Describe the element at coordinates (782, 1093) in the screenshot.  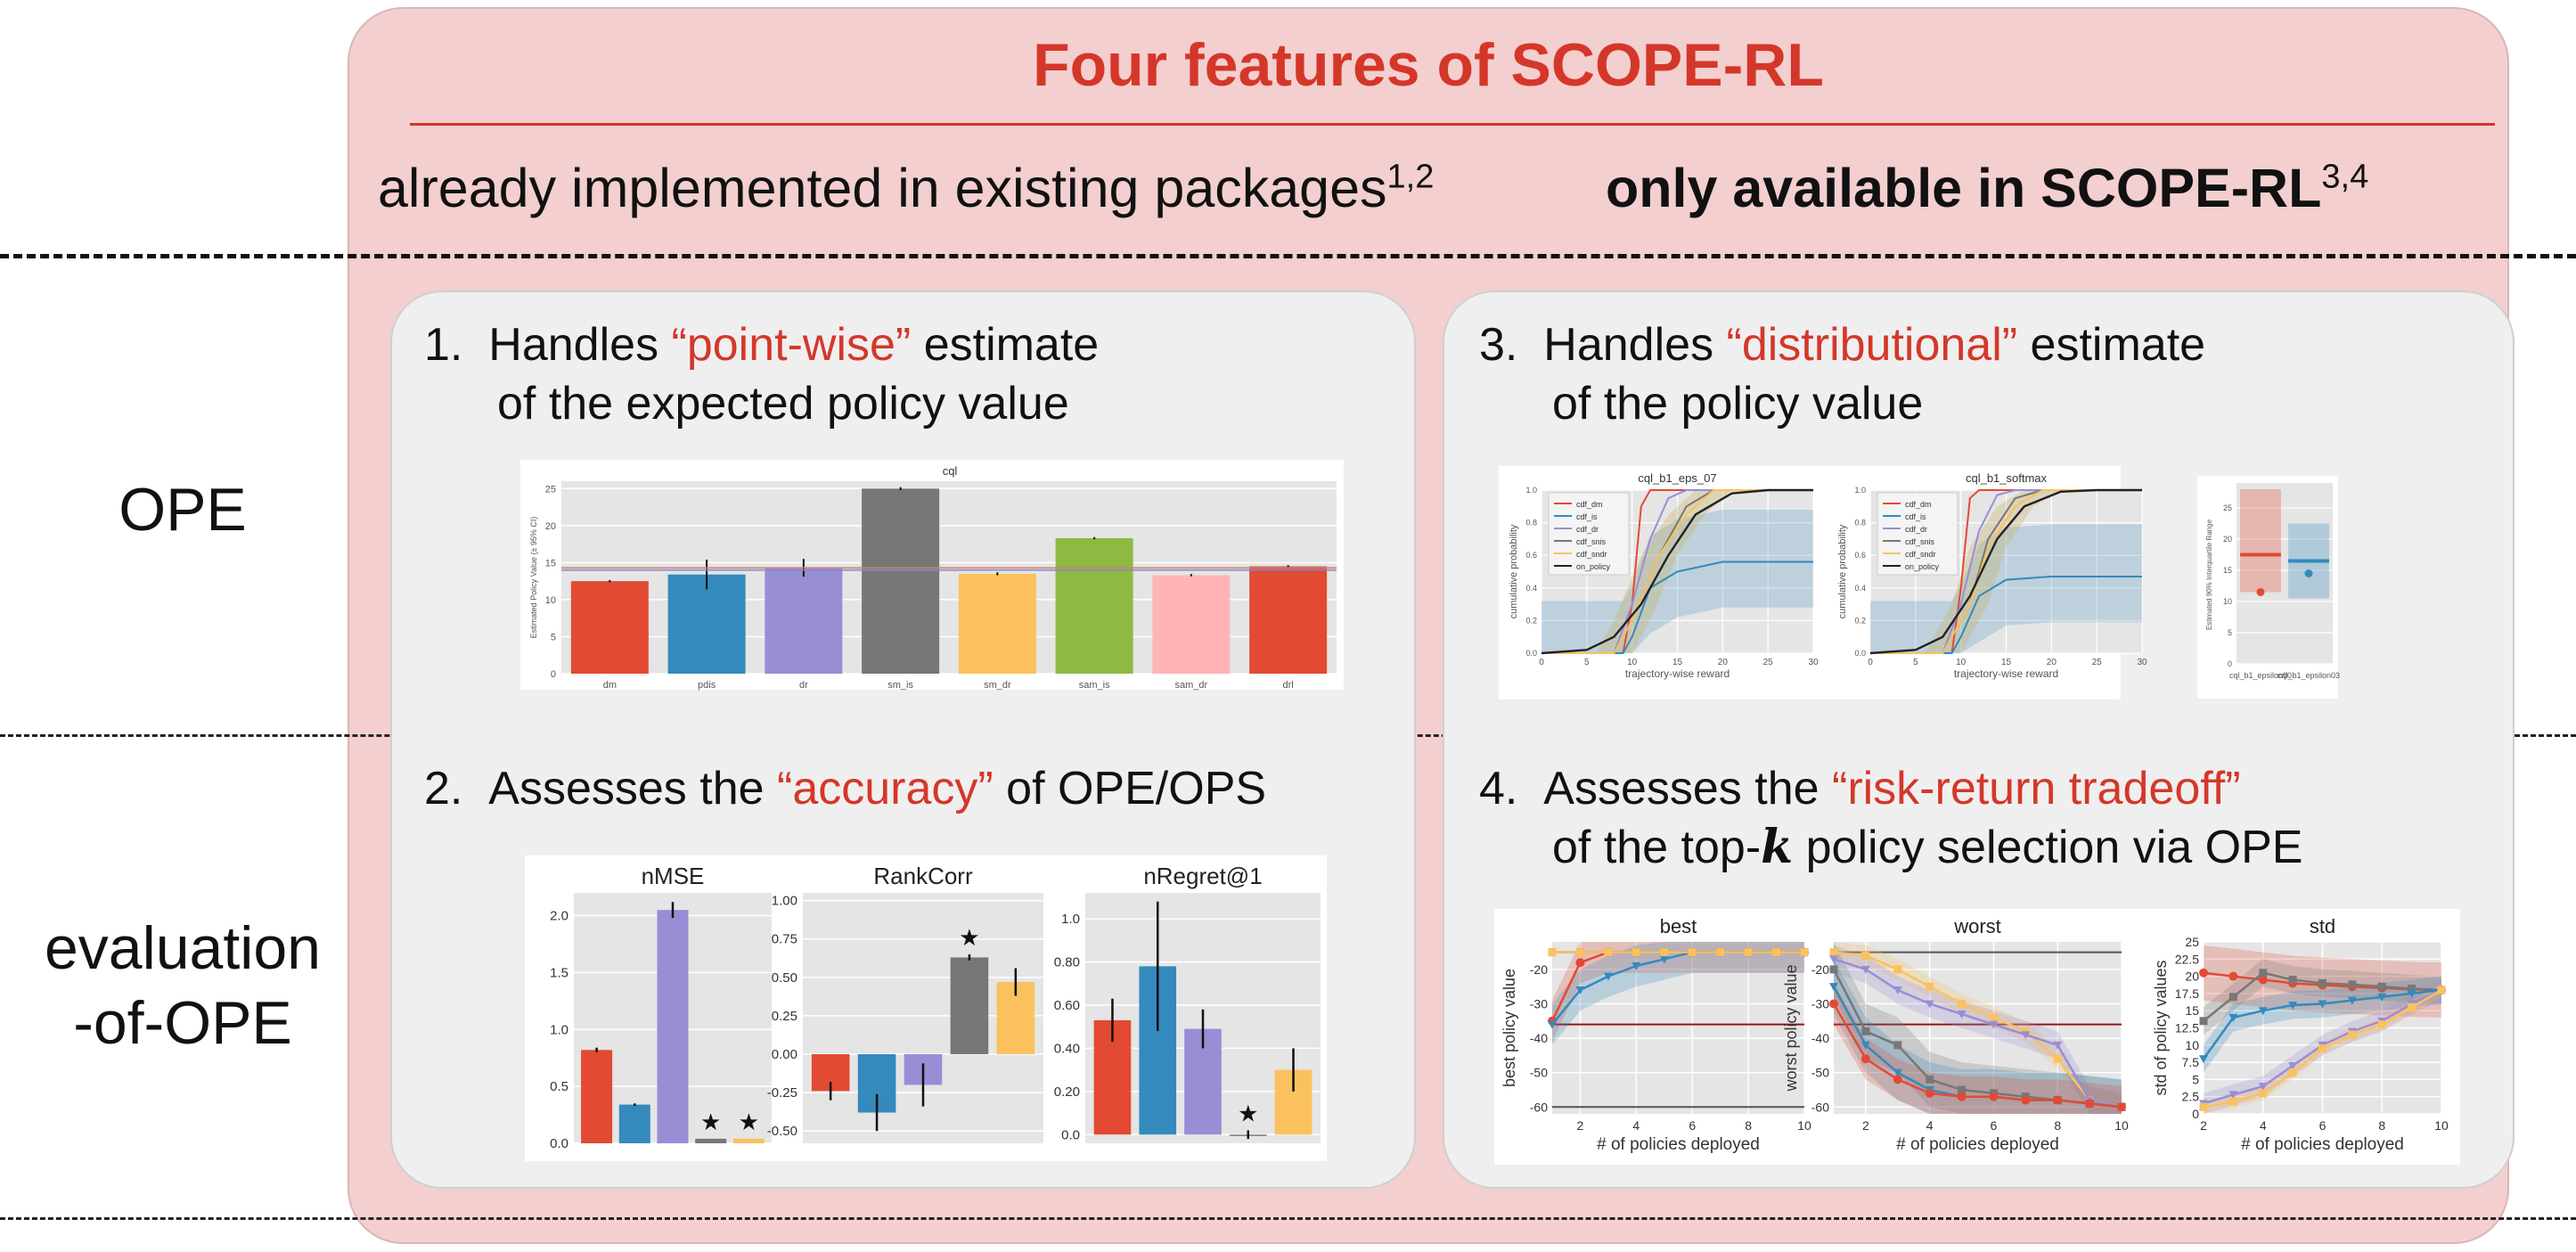
I see `rankcorr-ytick: -0.25` at that location.